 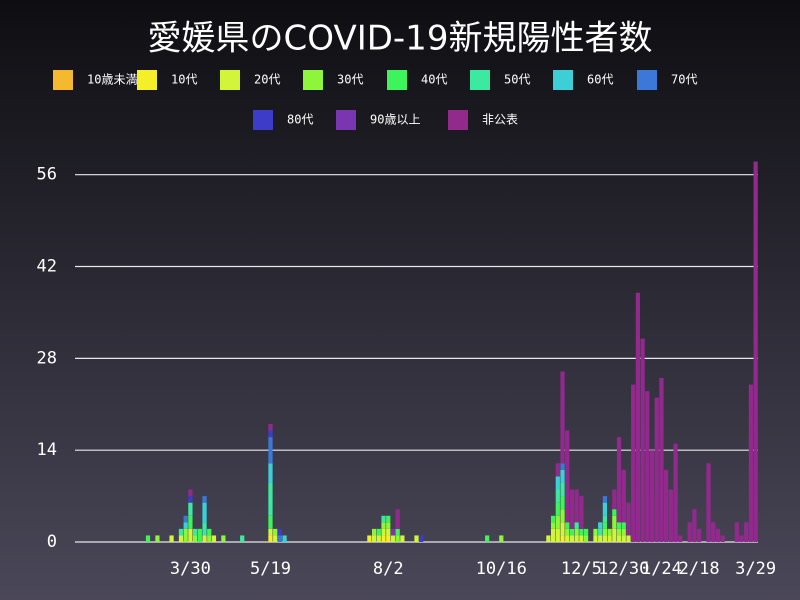 I want to click on y-tick-label: 28, so click(x=47, y=358).